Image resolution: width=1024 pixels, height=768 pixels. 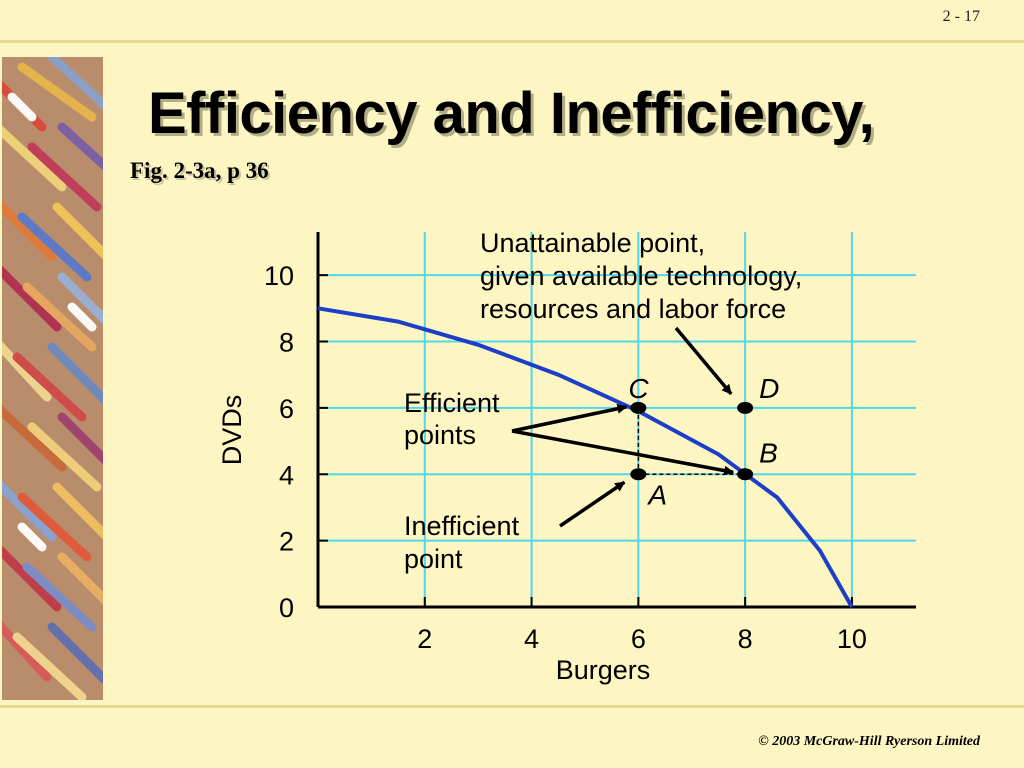 What do you see at coordinates (769, 388) in the screenshot?
I see `point-label-D: D` at bounding box center [769, 388].